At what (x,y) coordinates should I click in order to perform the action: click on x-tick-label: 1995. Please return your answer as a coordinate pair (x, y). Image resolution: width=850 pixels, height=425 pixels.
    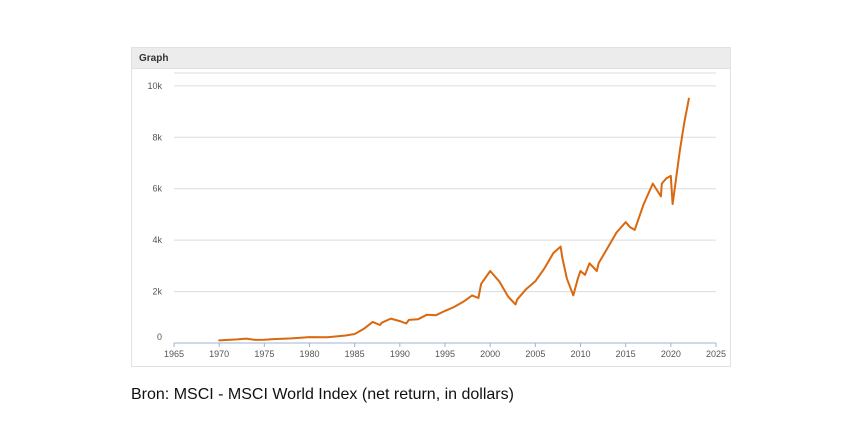
    Looking at the image, I should click on (445, 354).